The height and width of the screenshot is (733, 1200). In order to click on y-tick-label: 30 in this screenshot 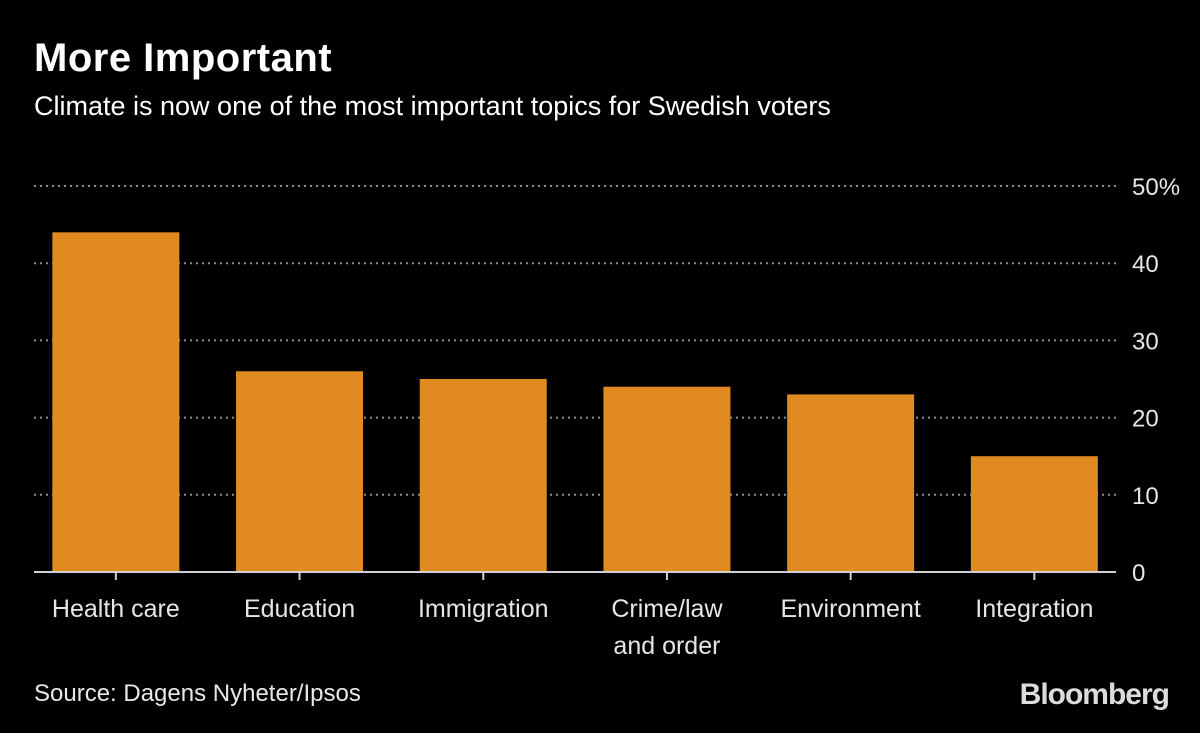, I will do `click(1145, 341)`.